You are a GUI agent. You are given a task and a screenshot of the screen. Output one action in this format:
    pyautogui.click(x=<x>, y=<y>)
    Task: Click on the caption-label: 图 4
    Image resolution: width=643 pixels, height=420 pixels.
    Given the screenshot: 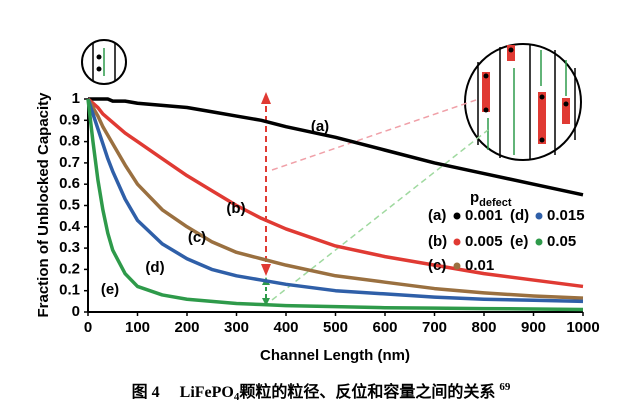 What is the action you would take?
    pyautogui.click(x=146, y=392)
    